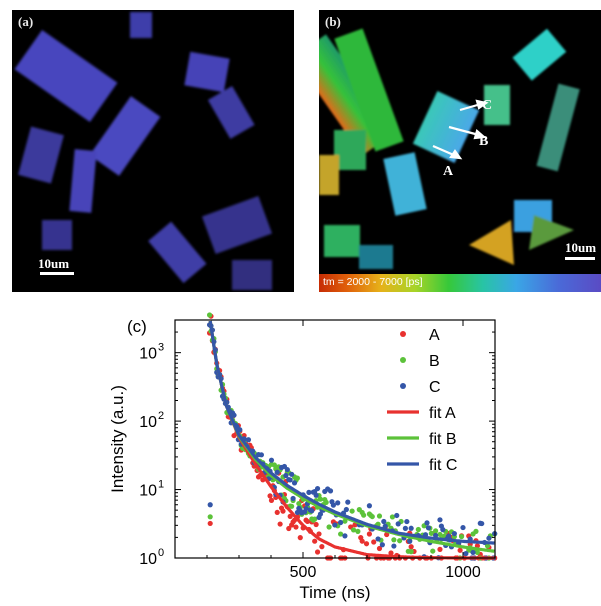  What do you see at coordinates (403, 386) in the screenshot?
I see `legend-marker-c` at bounding box center [403, 386].